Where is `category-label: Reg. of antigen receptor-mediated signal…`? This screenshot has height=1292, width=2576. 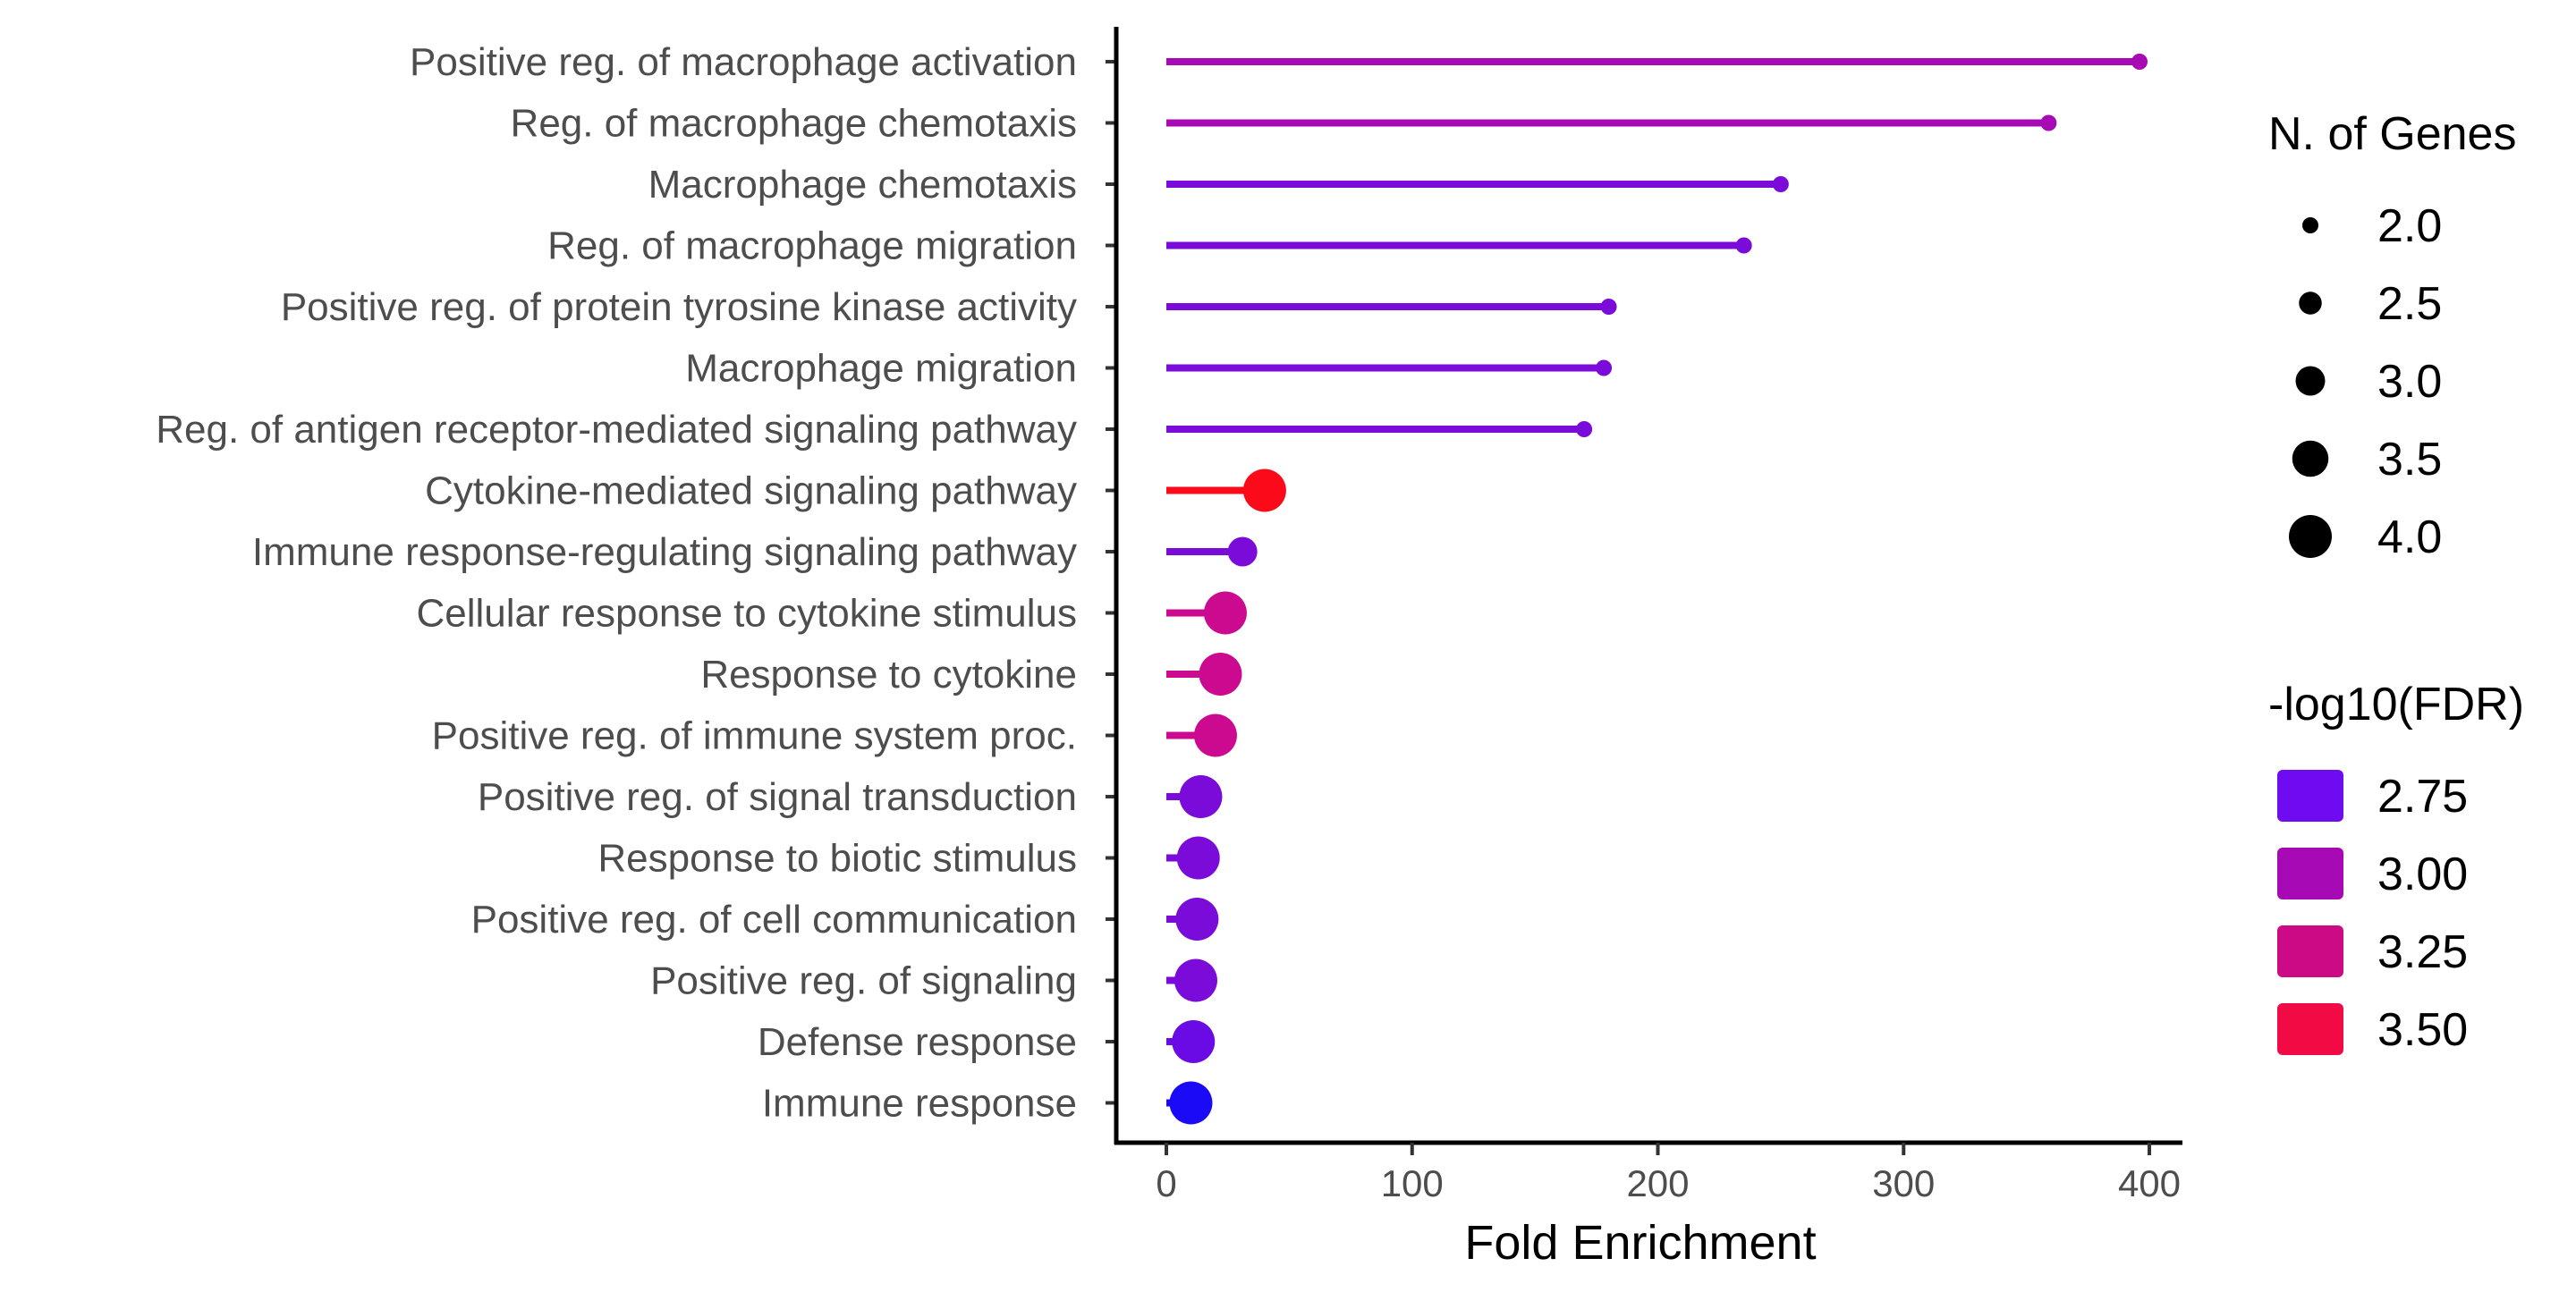
category-label: Reg. of antigen receptor-mediated signal… is located at coordinates (616, 430).